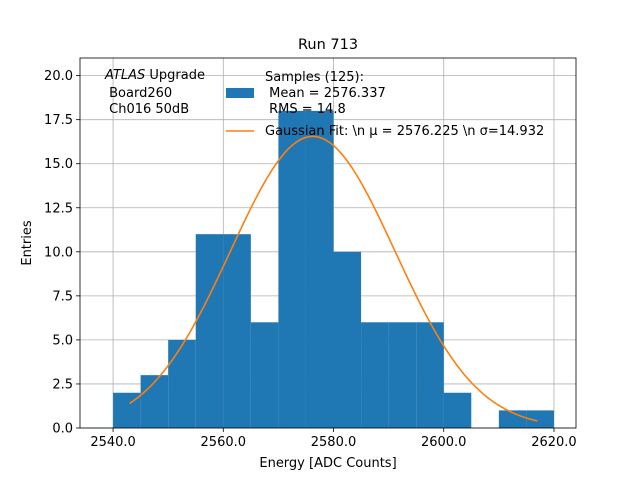 This screenshot has width=640, height=480. I want to click on svg-text: ATLAS Upgrade, so click(154, 75).